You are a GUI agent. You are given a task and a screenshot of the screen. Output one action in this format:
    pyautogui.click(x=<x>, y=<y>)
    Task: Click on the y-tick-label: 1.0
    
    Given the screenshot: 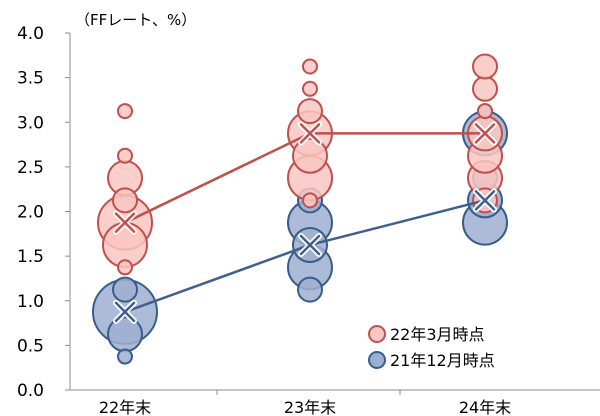 What is the action you would take?
    pyautogui.click(x=30, y=302)
    